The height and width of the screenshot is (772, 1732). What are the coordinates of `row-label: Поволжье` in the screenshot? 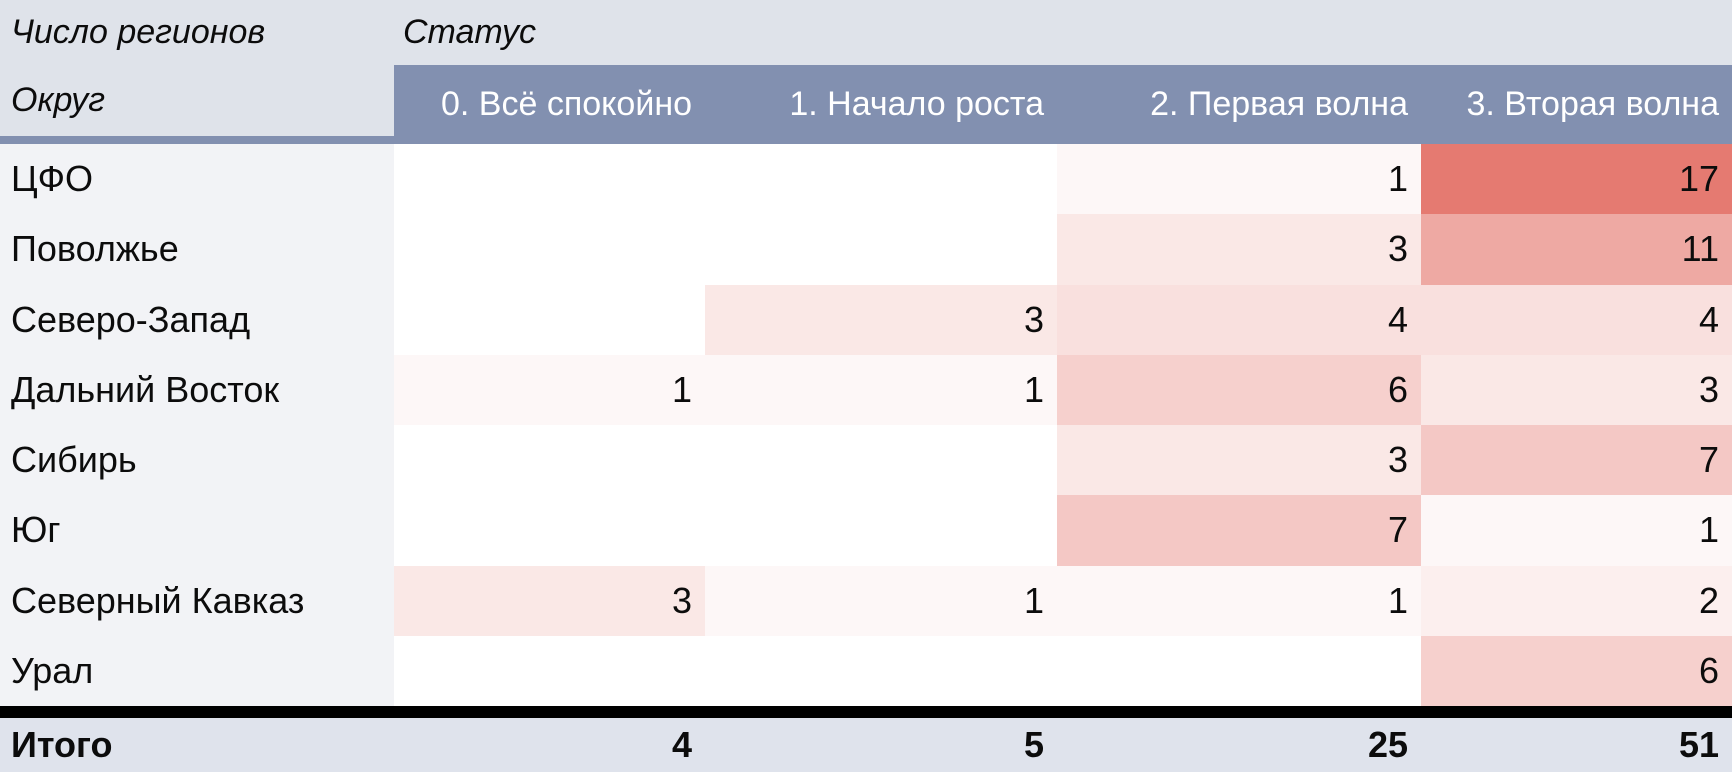 It's located at (197, 249).